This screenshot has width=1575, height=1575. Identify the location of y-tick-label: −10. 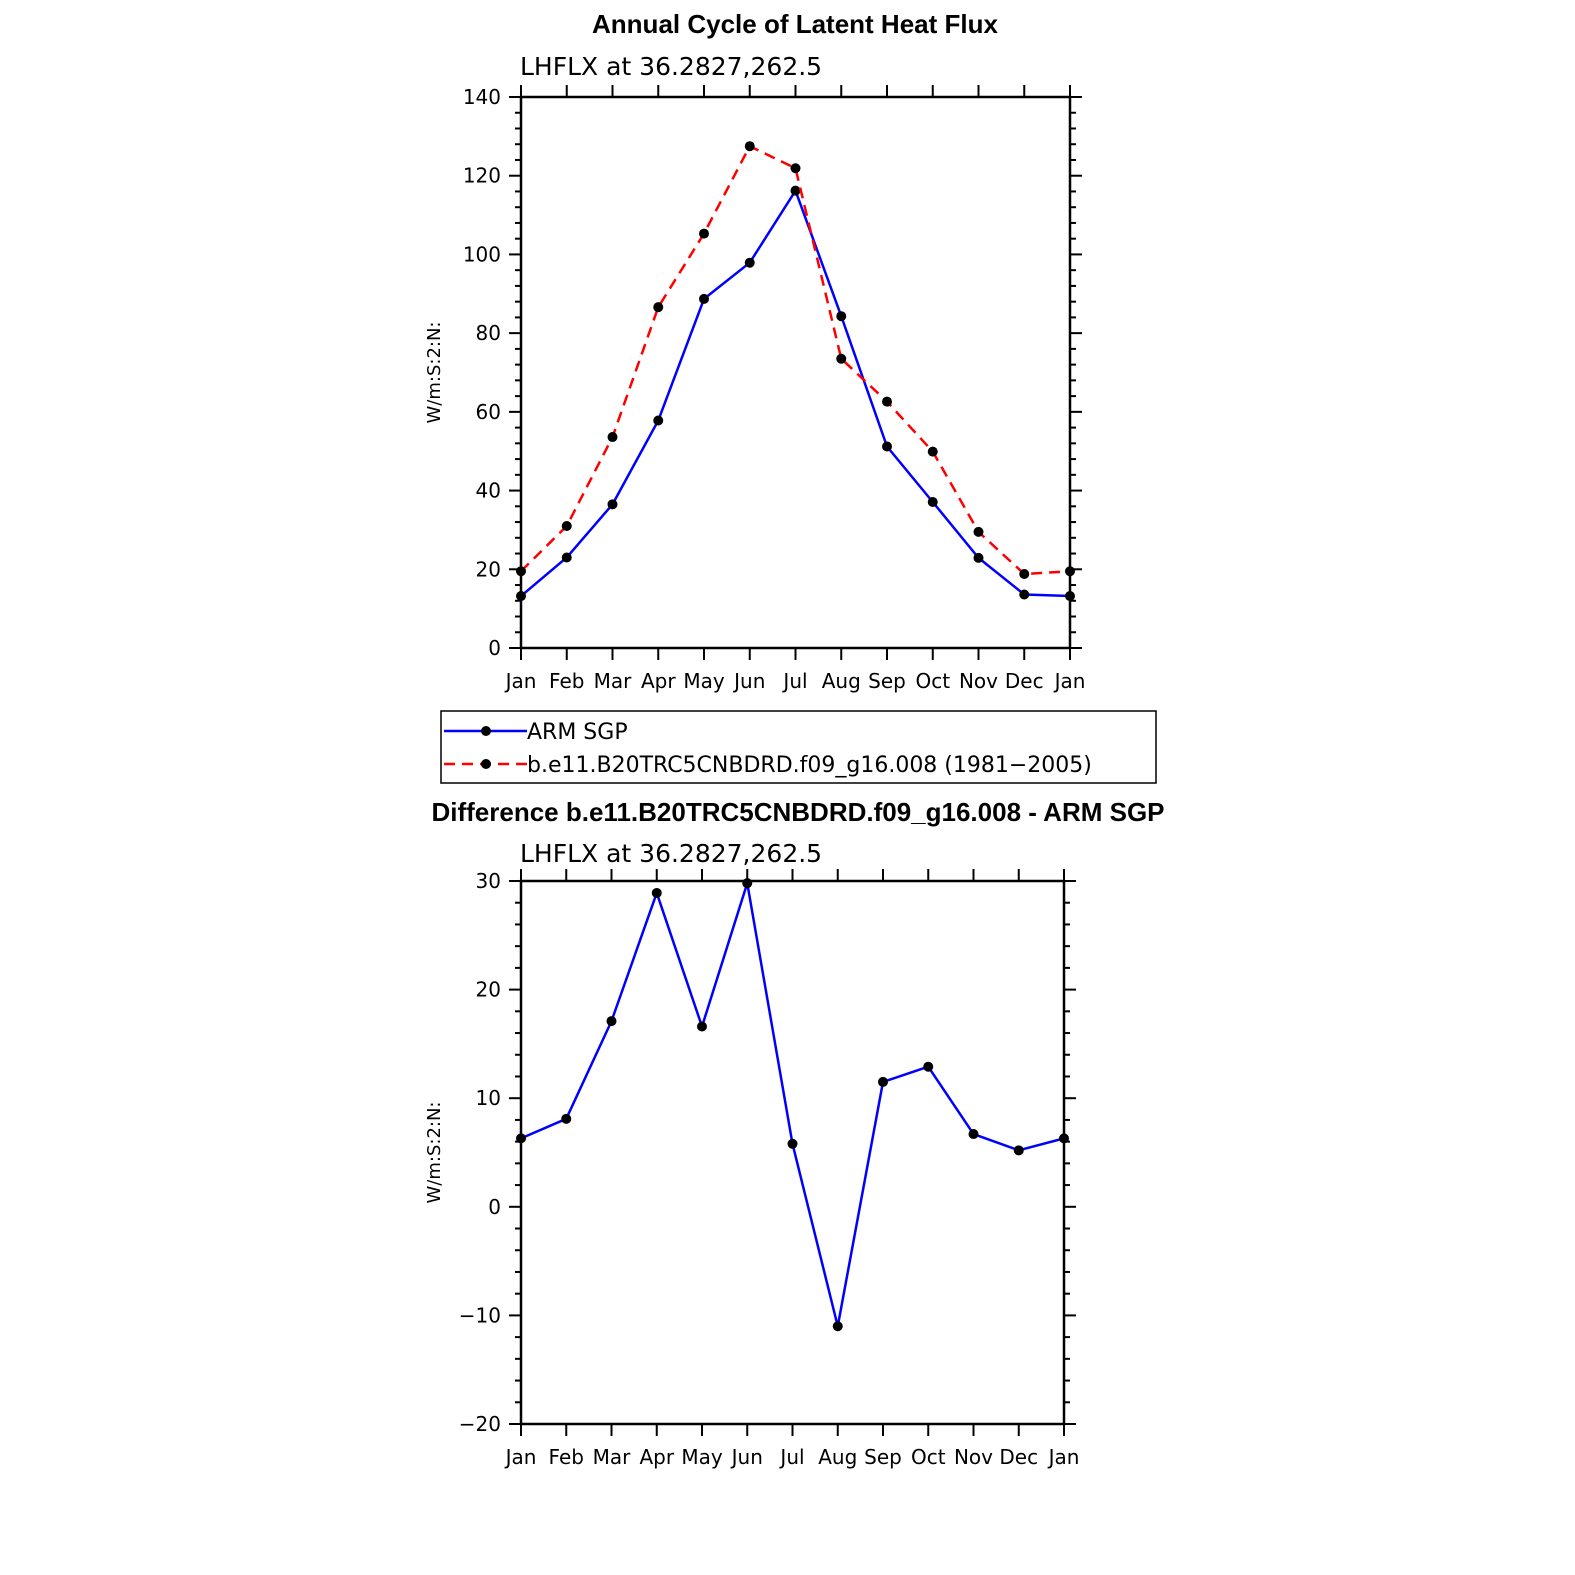
(480, 1315).